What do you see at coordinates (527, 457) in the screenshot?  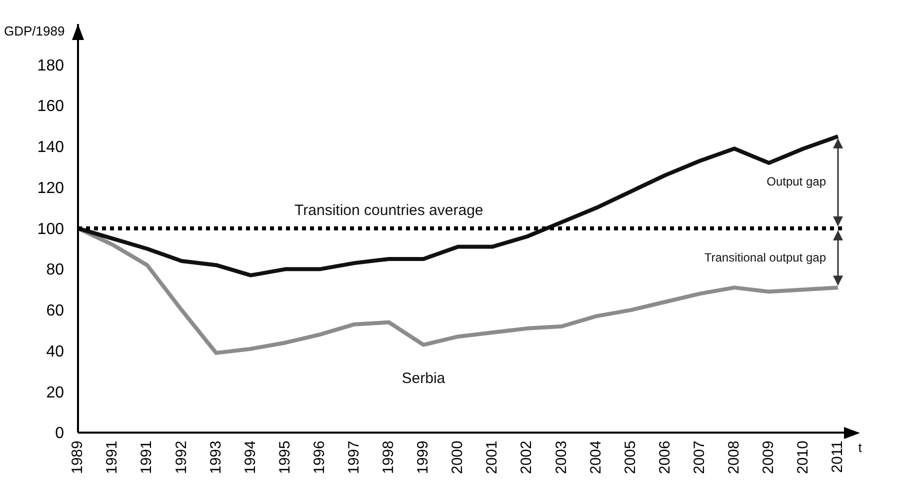 I see `x-tick-label: 2002` at bounding box center [527, 457].